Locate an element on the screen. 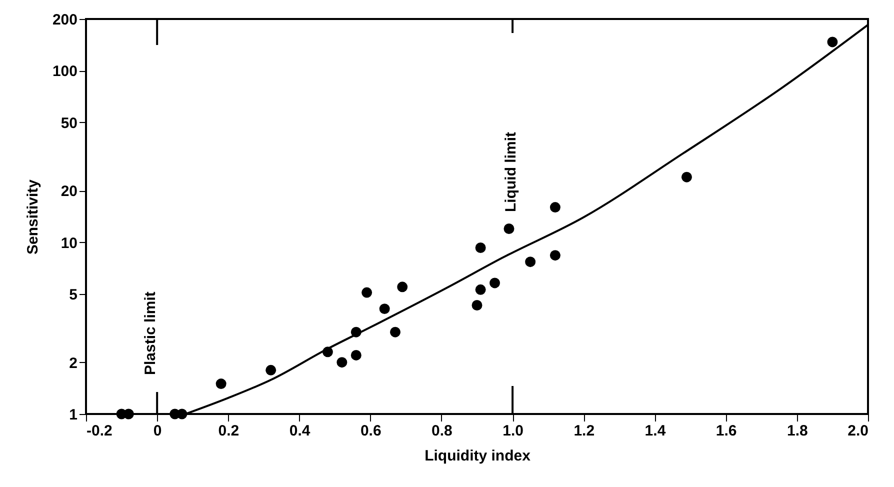 The width and height of the screenshot is (894, 487). x-tick-label: 0.6 is located at coordinates (371, 431).